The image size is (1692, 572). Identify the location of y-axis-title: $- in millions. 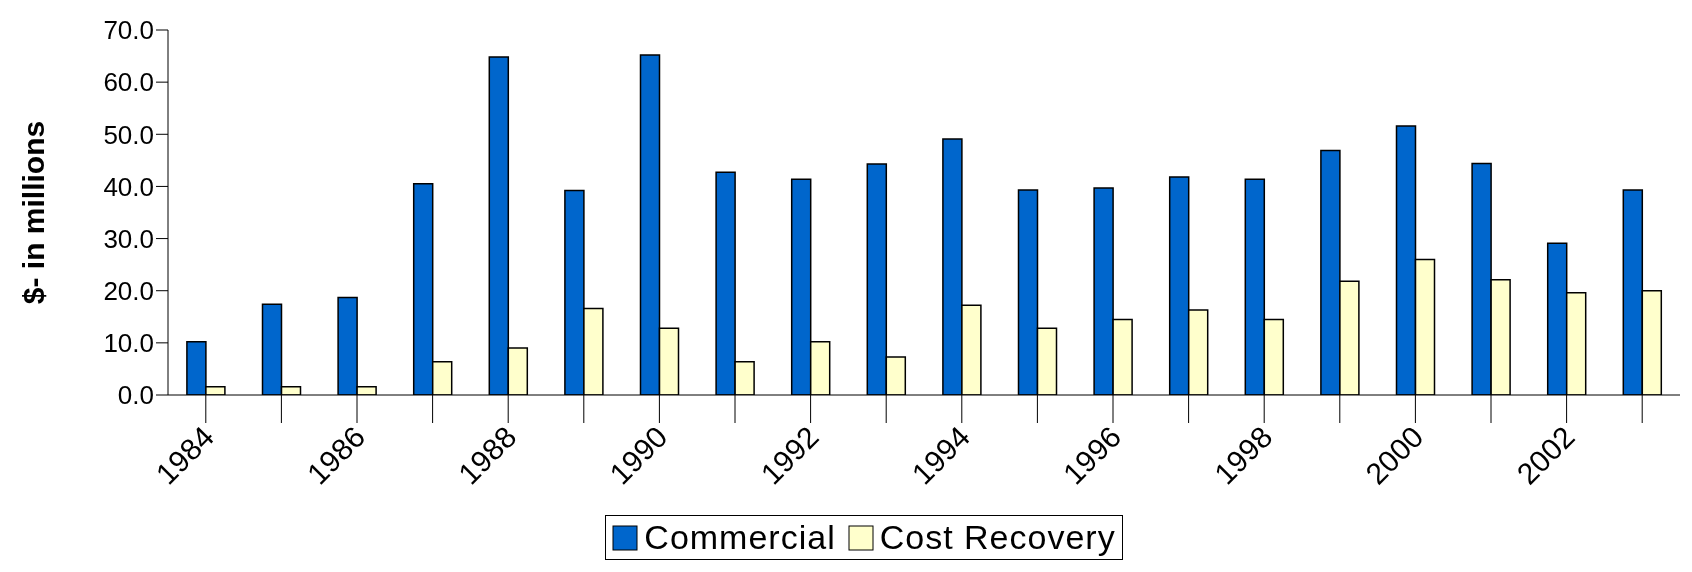
(33, 212).